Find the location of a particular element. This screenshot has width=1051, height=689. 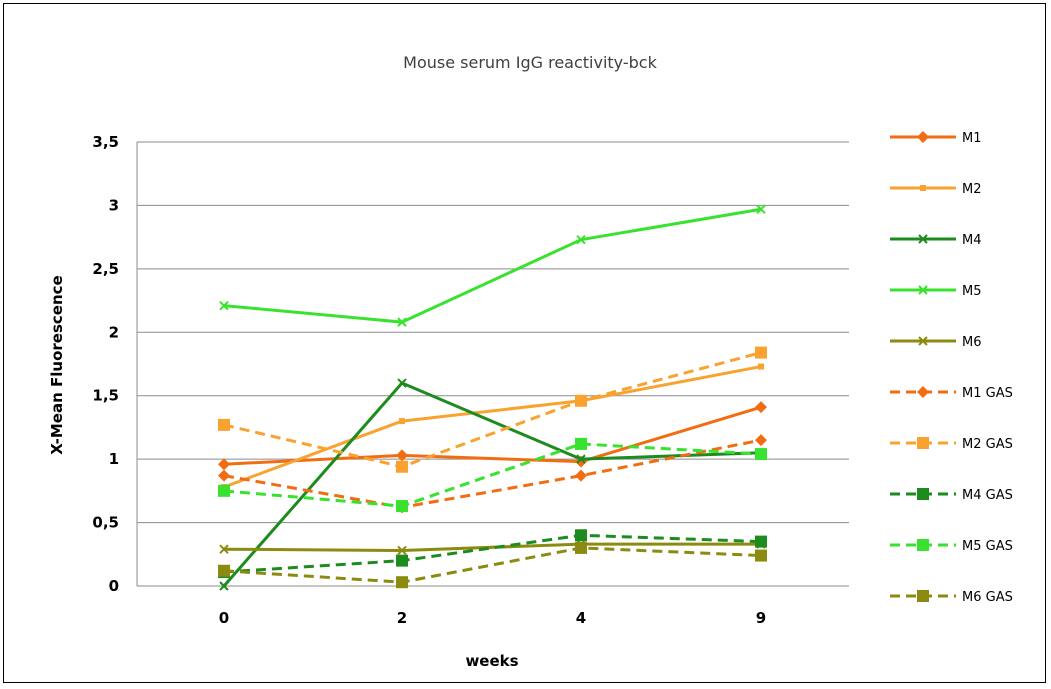

legend-label: M6 is located at coordinates (972, 342).